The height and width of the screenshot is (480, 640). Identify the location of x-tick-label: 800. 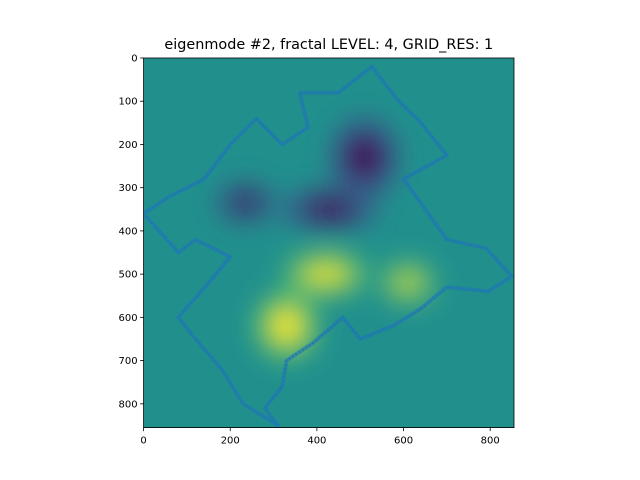
(490, 441).